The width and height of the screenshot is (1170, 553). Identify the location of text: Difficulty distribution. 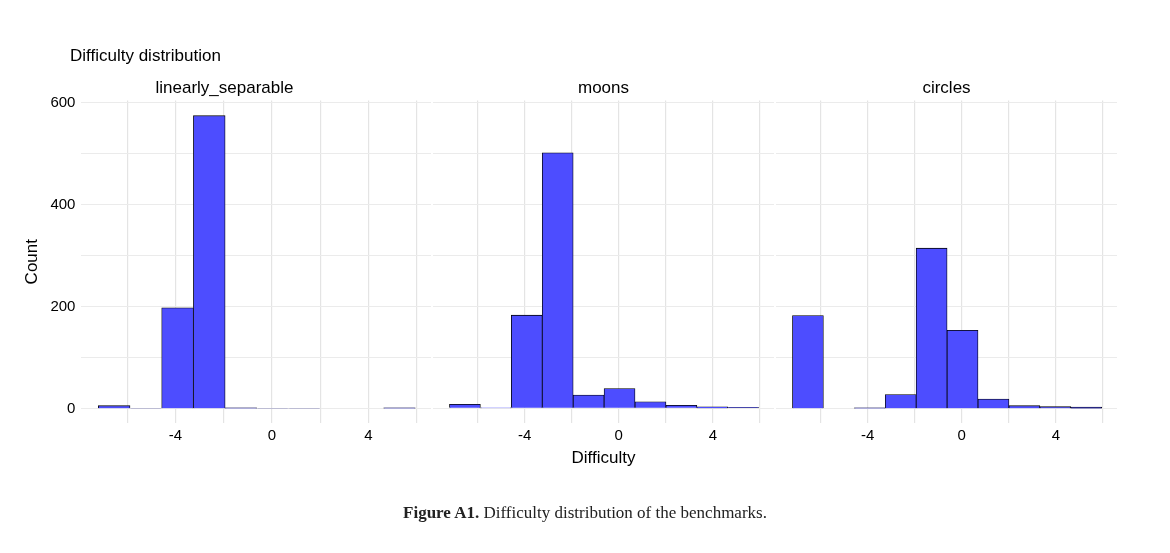
(145, 56).